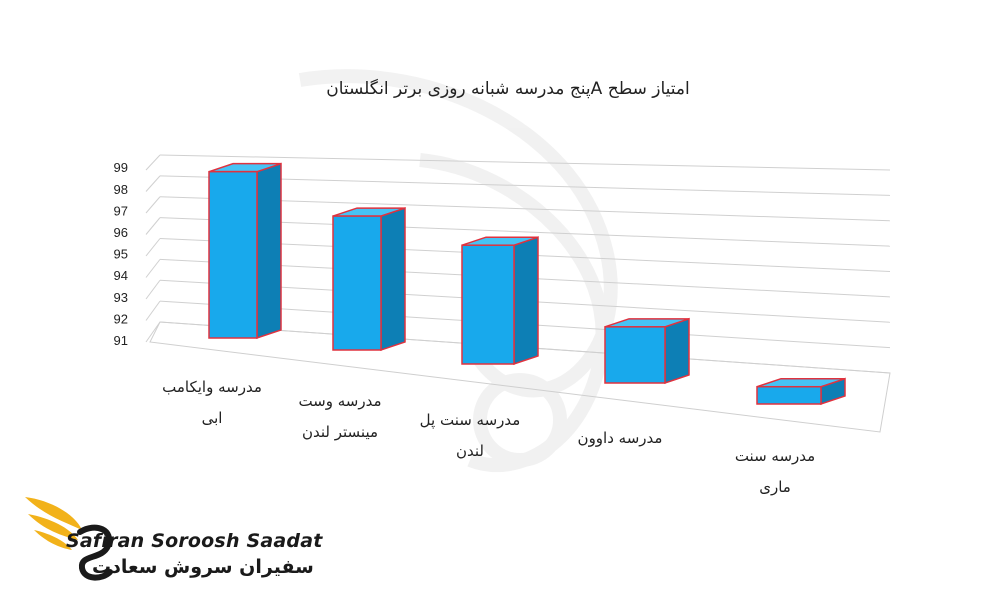 Image resolution: width=1000 pixels, height=600 pixels. Describe the element at coordinates (121, 275) in the screenshot. I see `y-tick-label: 94` at that location.